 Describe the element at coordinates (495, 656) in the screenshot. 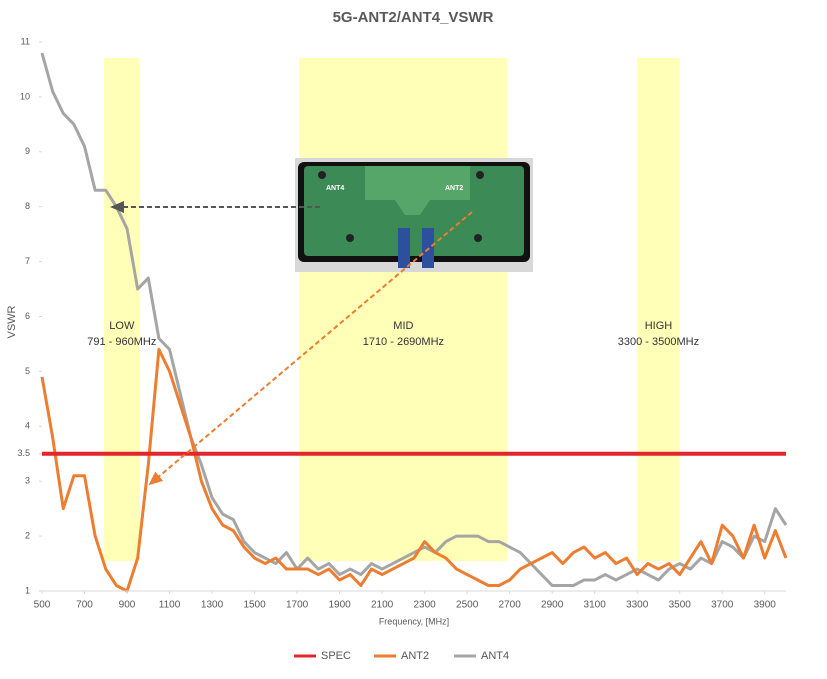

I see `legend-label: ANT4` at that location.